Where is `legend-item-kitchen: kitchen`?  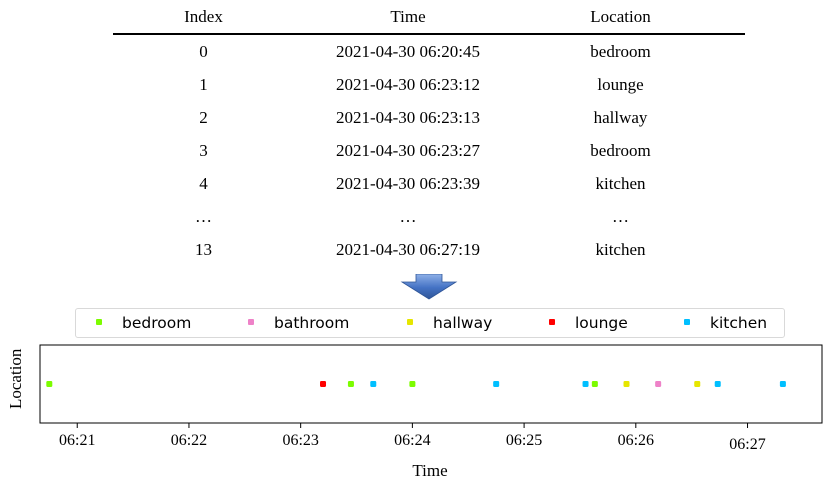
legend-item-kitchen: kitchen is located at coordinates (725, 323).